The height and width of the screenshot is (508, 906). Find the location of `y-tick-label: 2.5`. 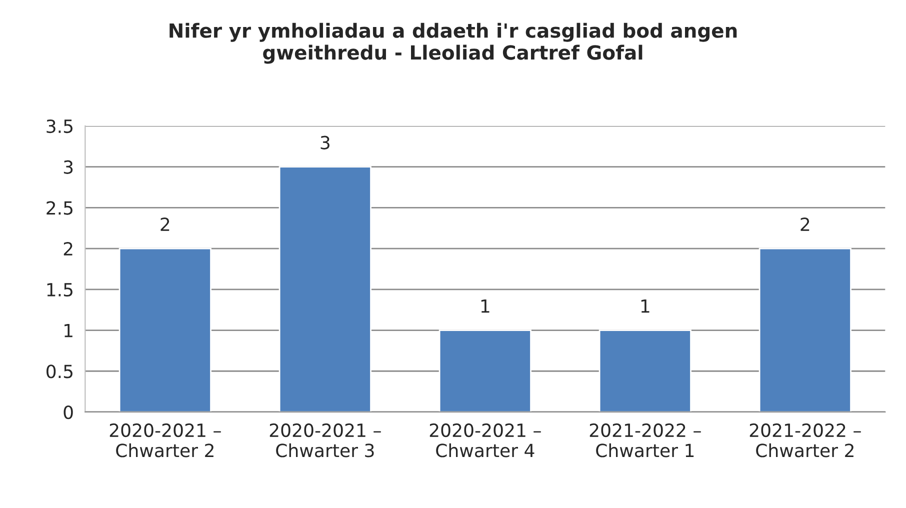

y-tick-label: 2.5 is located at coordinates (59, 208).